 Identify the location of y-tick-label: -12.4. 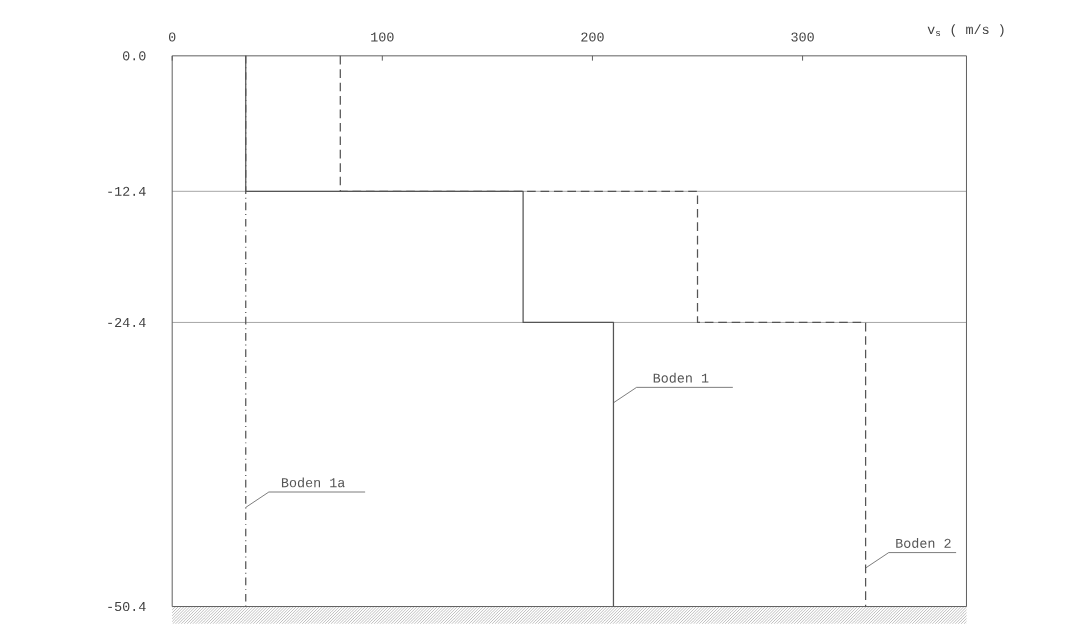
(127, 191).